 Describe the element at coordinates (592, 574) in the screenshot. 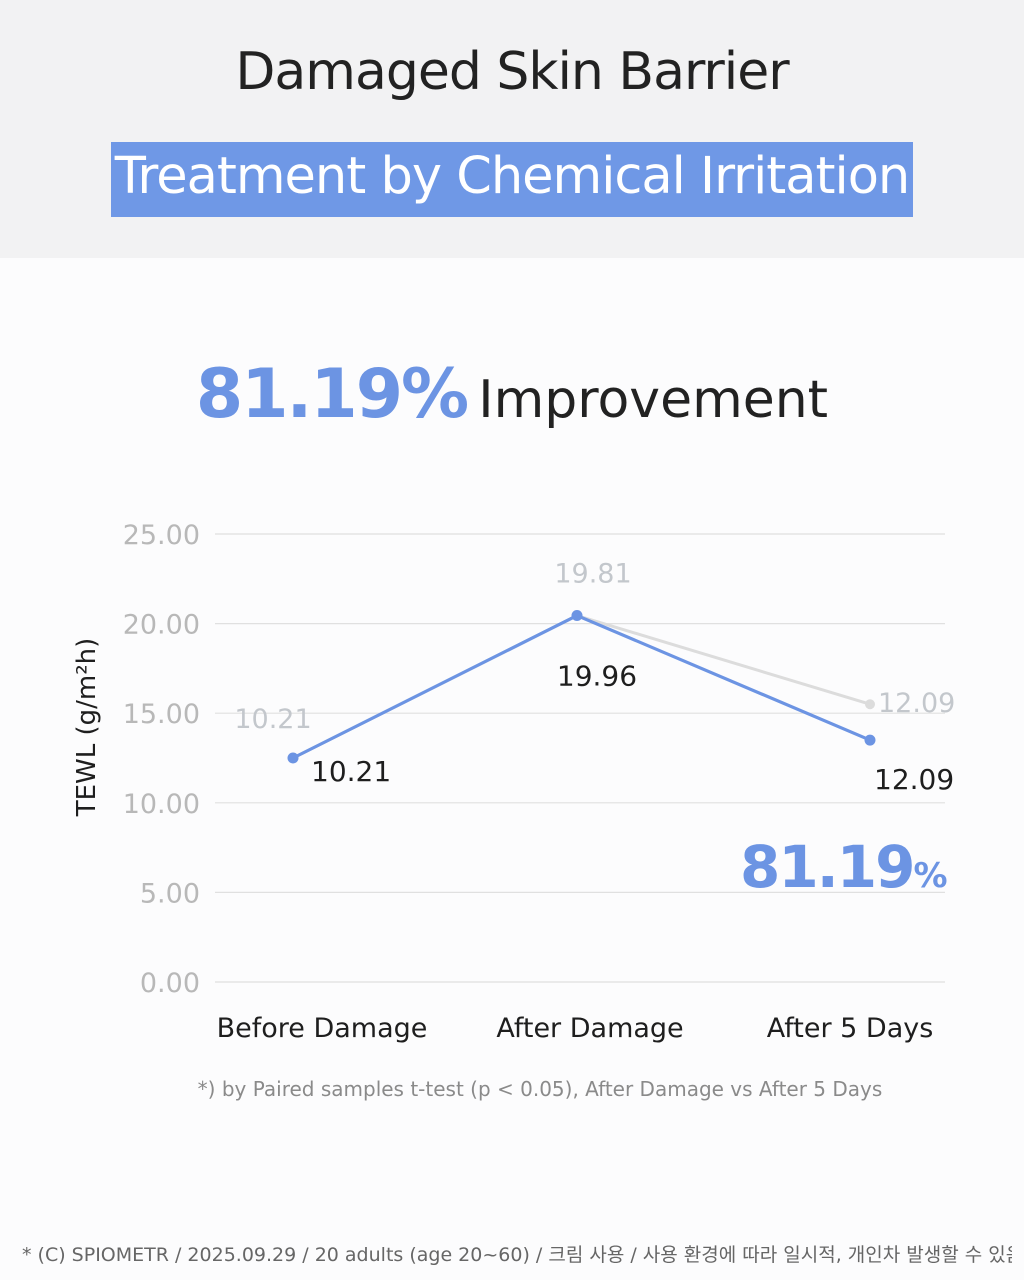

I see `data-label: 19.81` at that location.